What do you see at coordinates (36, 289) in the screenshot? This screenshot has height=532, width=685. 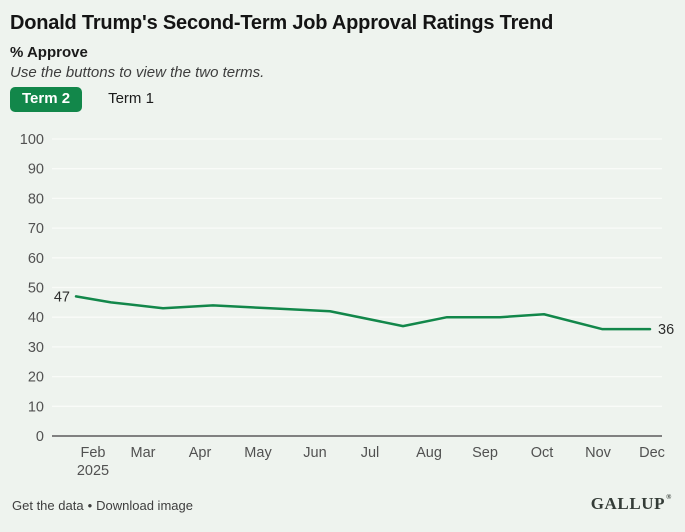 I see `svg-text: 50` at bounding box center [36, 289].